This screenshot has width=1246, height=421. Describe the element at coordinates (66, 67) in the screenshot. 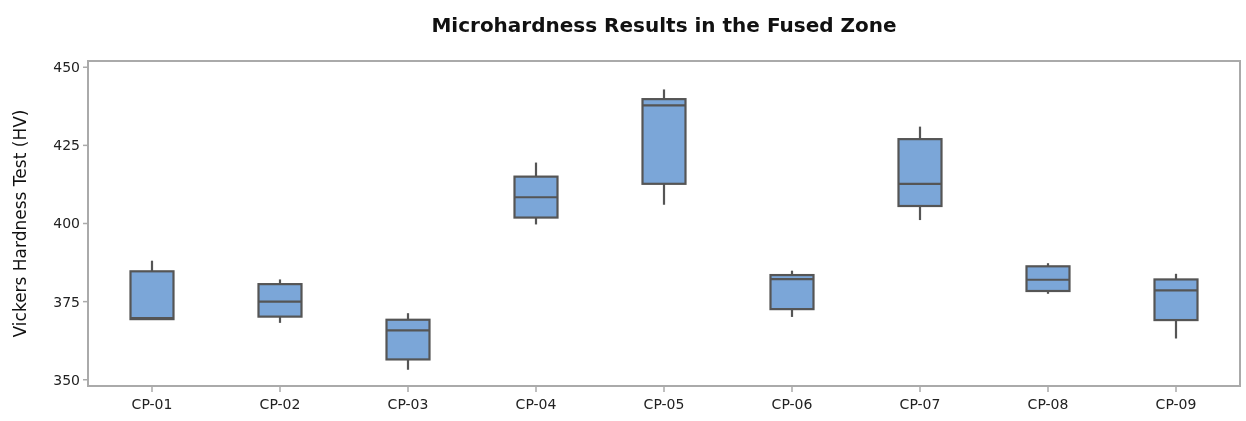

I see `y-tick-label: 450` at that location.